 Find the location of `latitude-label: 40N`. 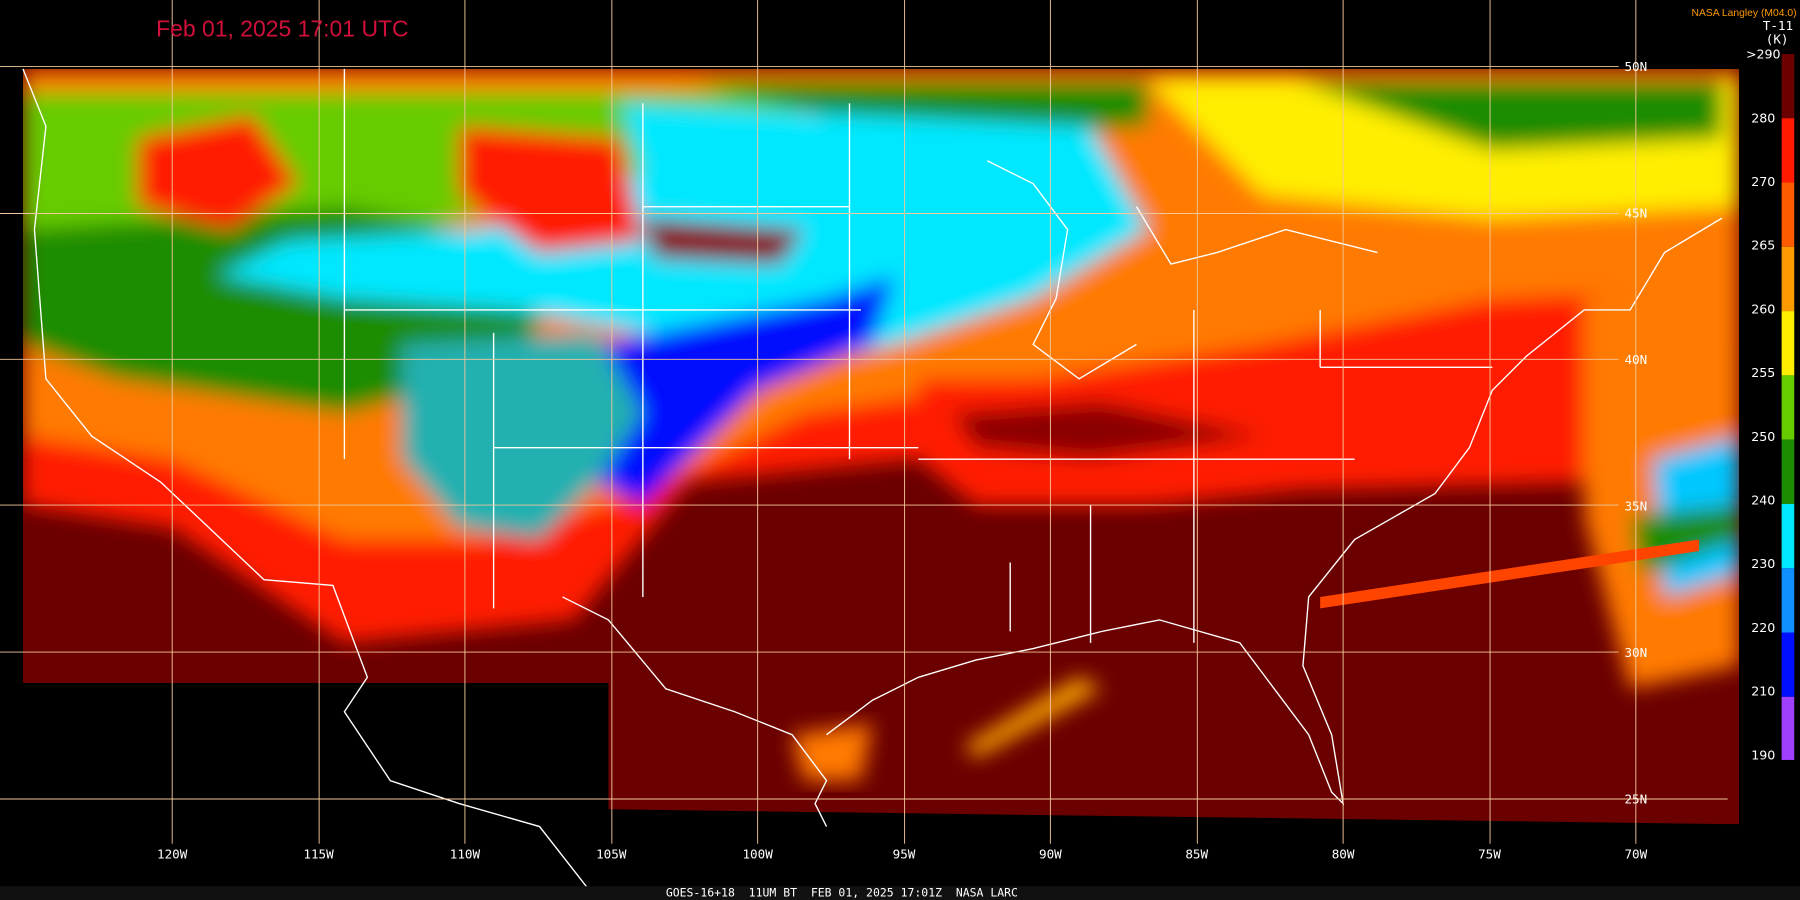

latitude-label: 40N is located at coordinates (1635, 359).